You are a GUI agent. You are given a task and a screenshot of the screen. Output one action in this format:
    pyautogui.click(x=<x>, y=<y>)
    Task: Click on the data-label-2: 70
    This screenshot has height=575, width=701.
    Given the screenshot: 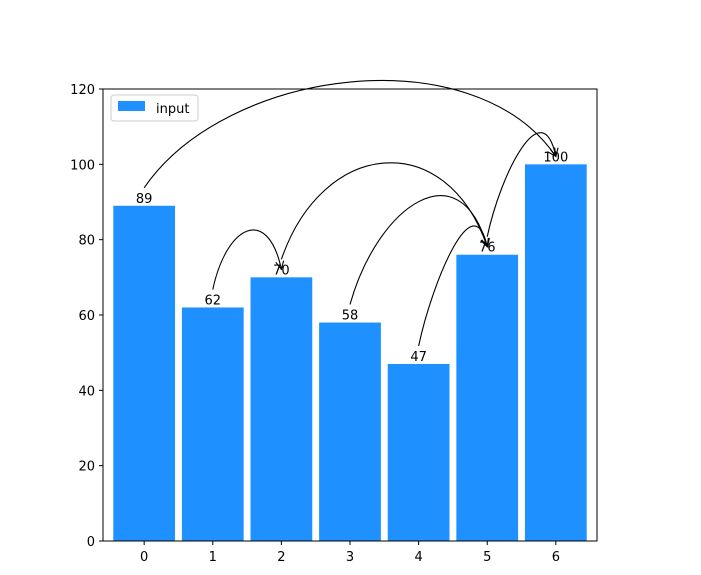 What is the action you would take?
    pyautogui.click(x=281, y=270)
    